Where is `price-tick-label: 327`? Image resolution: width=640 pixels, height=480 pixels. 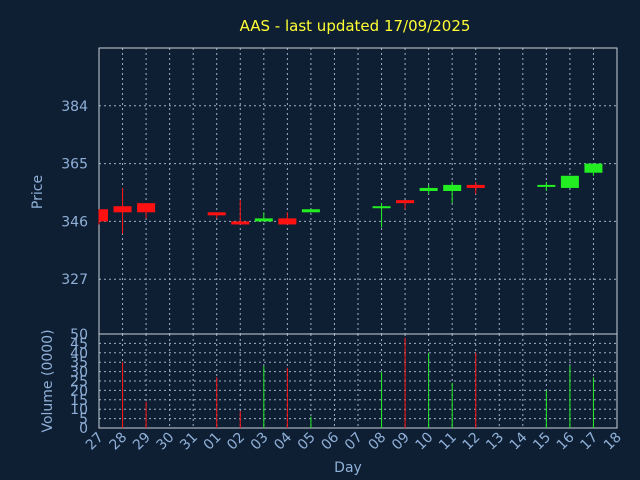 price-tick-label: 327 is located at coordinates (74, 280).